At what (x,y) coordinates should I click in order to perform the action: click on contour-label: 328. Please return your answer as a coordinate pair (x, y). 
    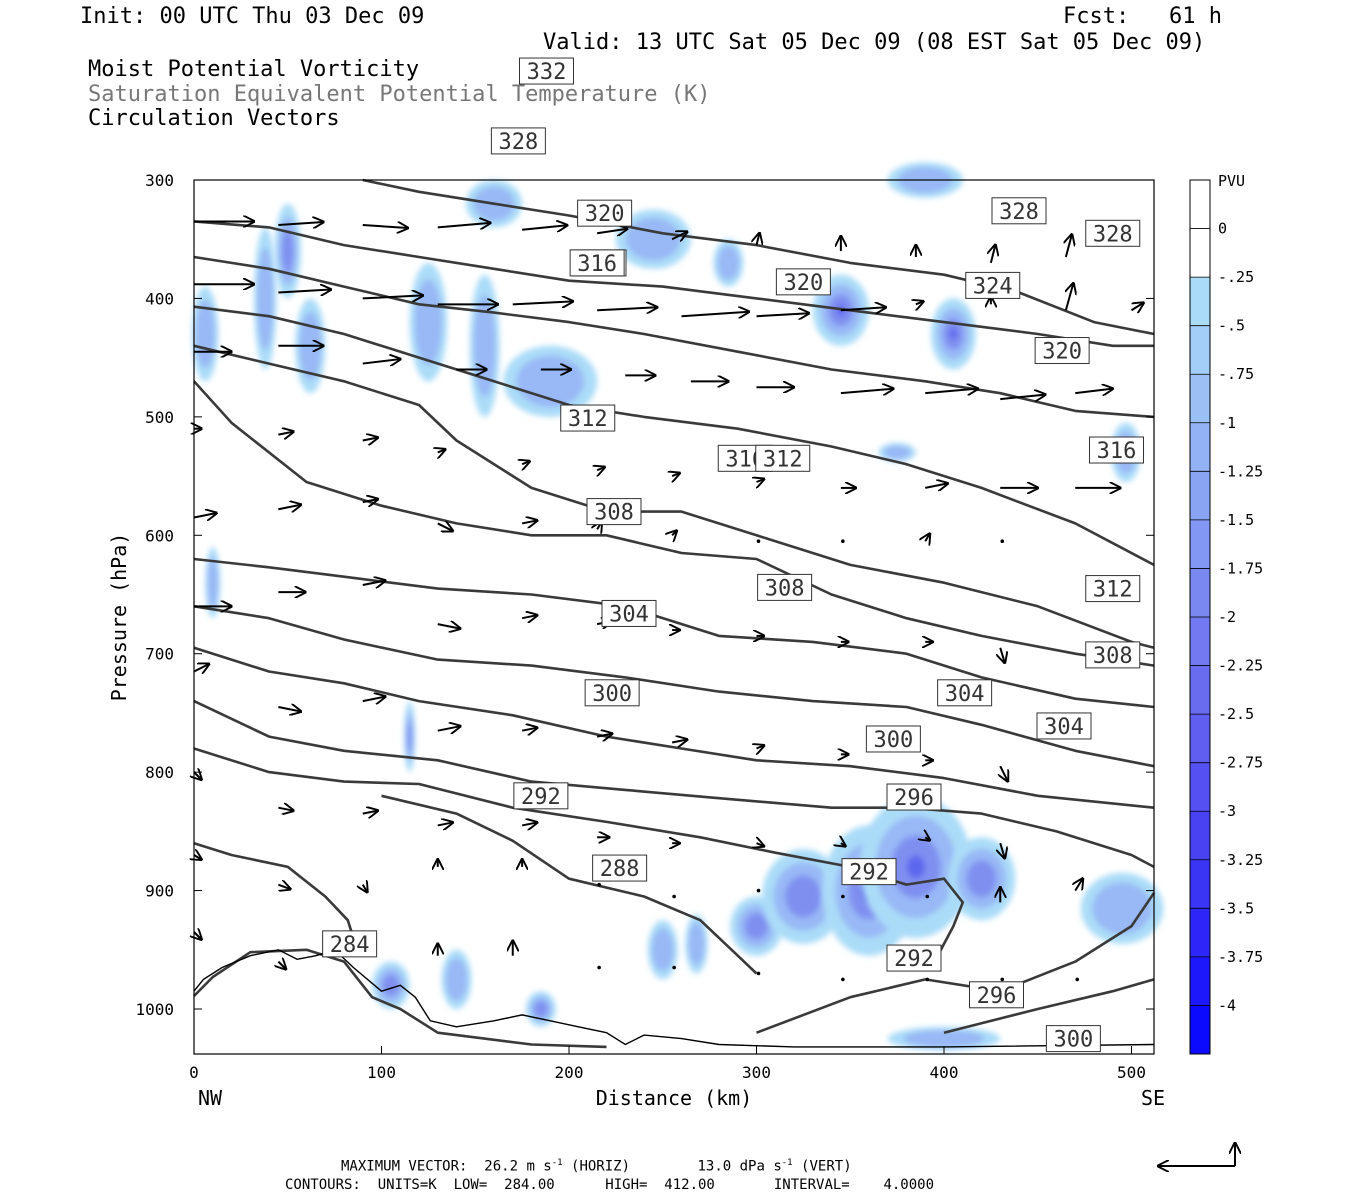
    Looking at the image, I should click on (1019, 211).